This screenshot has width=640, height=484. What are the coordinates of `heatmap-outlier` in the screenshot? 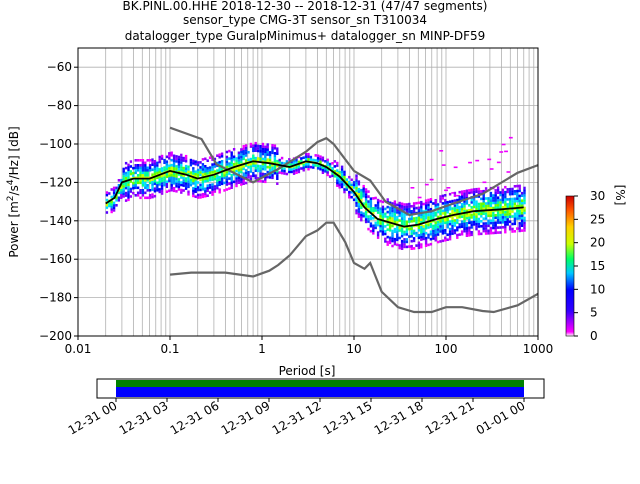 It's located at (431, 179).